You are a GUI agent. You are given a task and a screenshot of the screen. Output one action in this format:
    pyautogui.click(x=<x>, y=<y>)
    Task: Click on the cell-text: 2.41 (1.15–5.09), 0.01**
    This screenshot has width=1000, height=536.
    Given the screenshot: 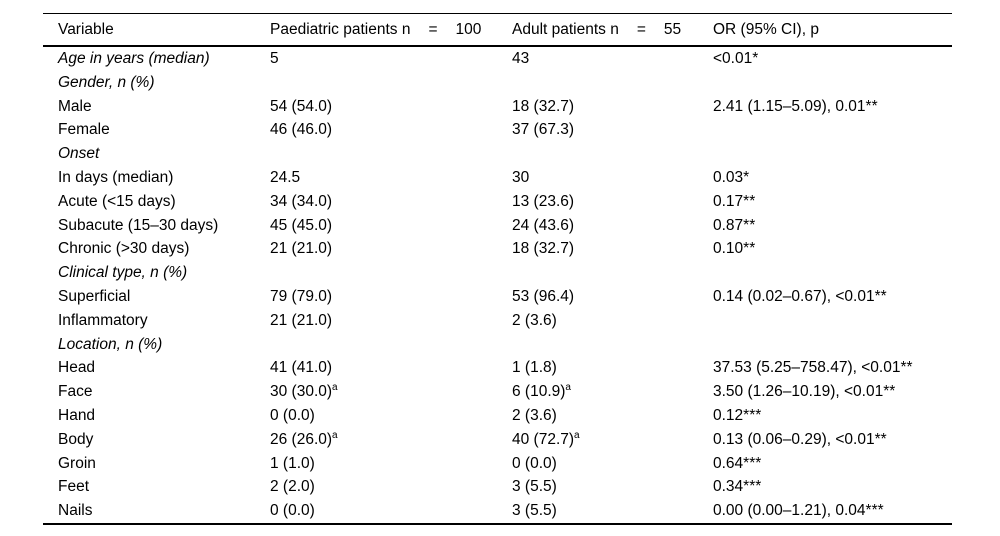 What is the action you would take?
    pyautogui.click(x=795, y=106)
    